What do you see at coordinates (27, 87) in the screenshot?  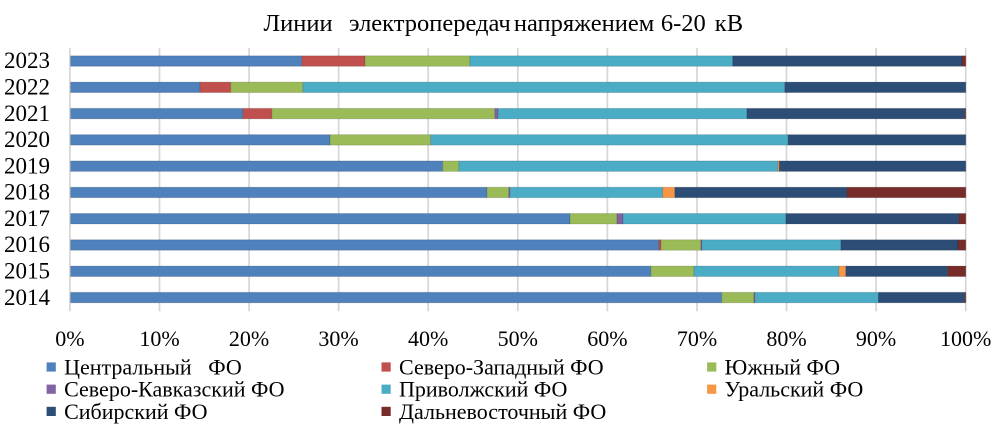 I see `svg-text: 2022` at bounding box center [27, 87].